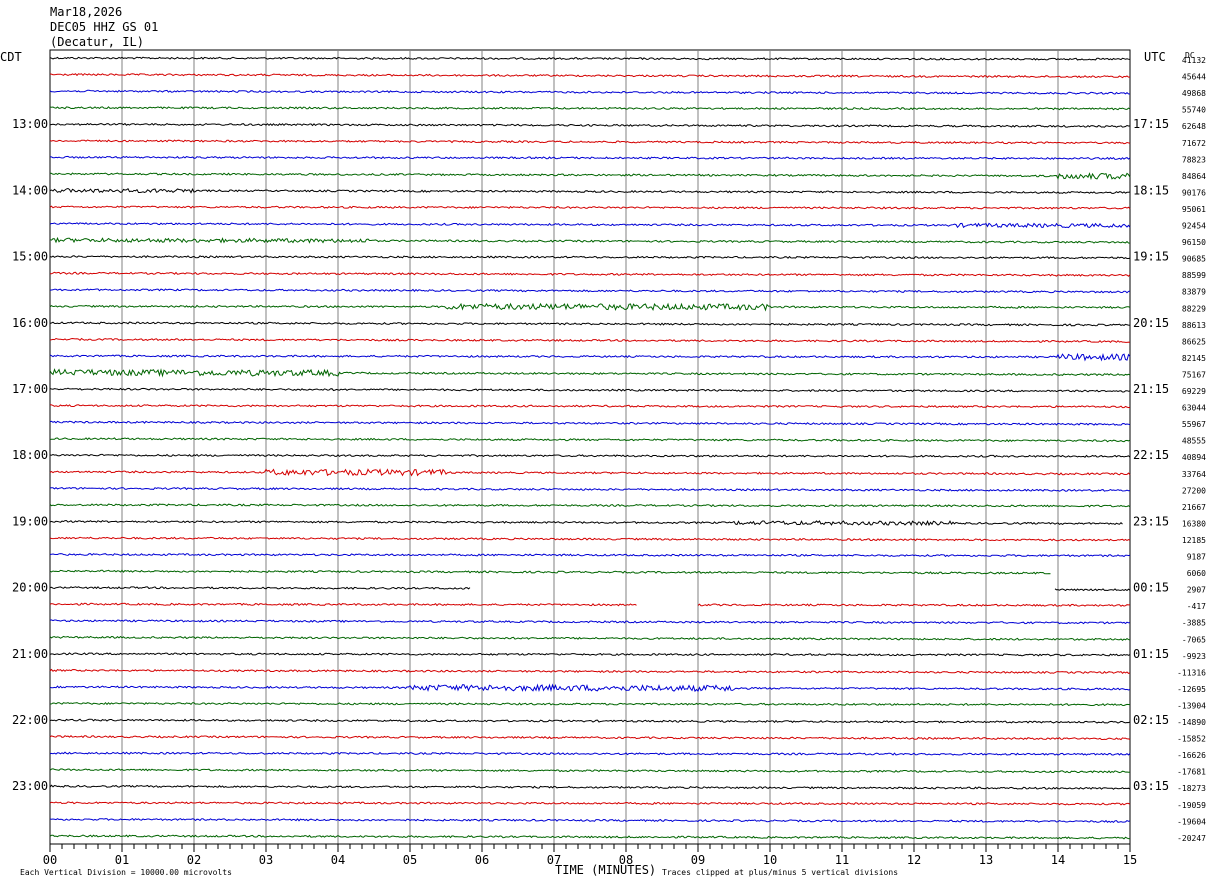 The image size is (1210, 886). Describe the element at coordinates (1191, 672) in the screenshot. I see `dc-offset-label: -11316` at that location.